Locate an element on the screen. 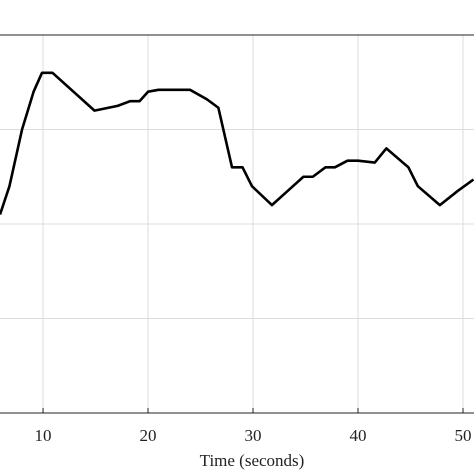  x-tick-label: 50 is located at coordinates (462, 435).